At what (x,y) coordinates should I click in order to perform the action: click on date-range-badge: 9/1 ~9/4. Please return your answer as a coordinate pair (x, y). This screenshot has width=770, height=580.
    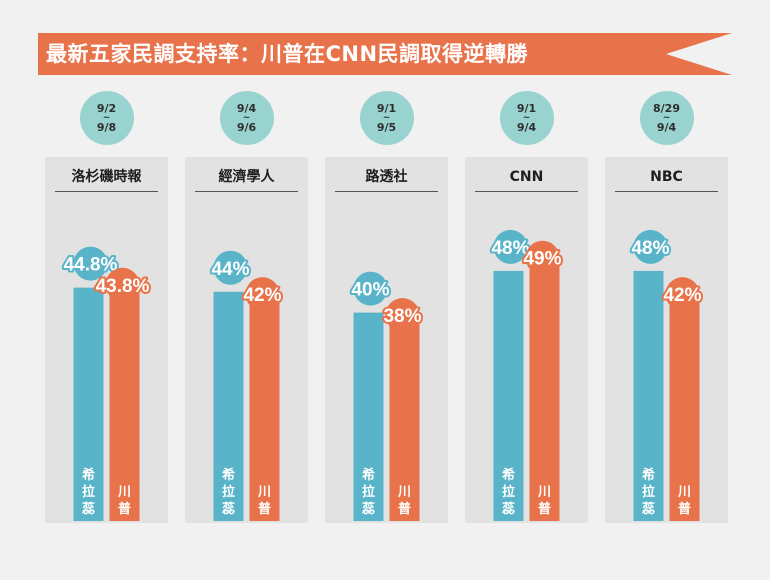
    Looking at the image, I should click on (526, 118).